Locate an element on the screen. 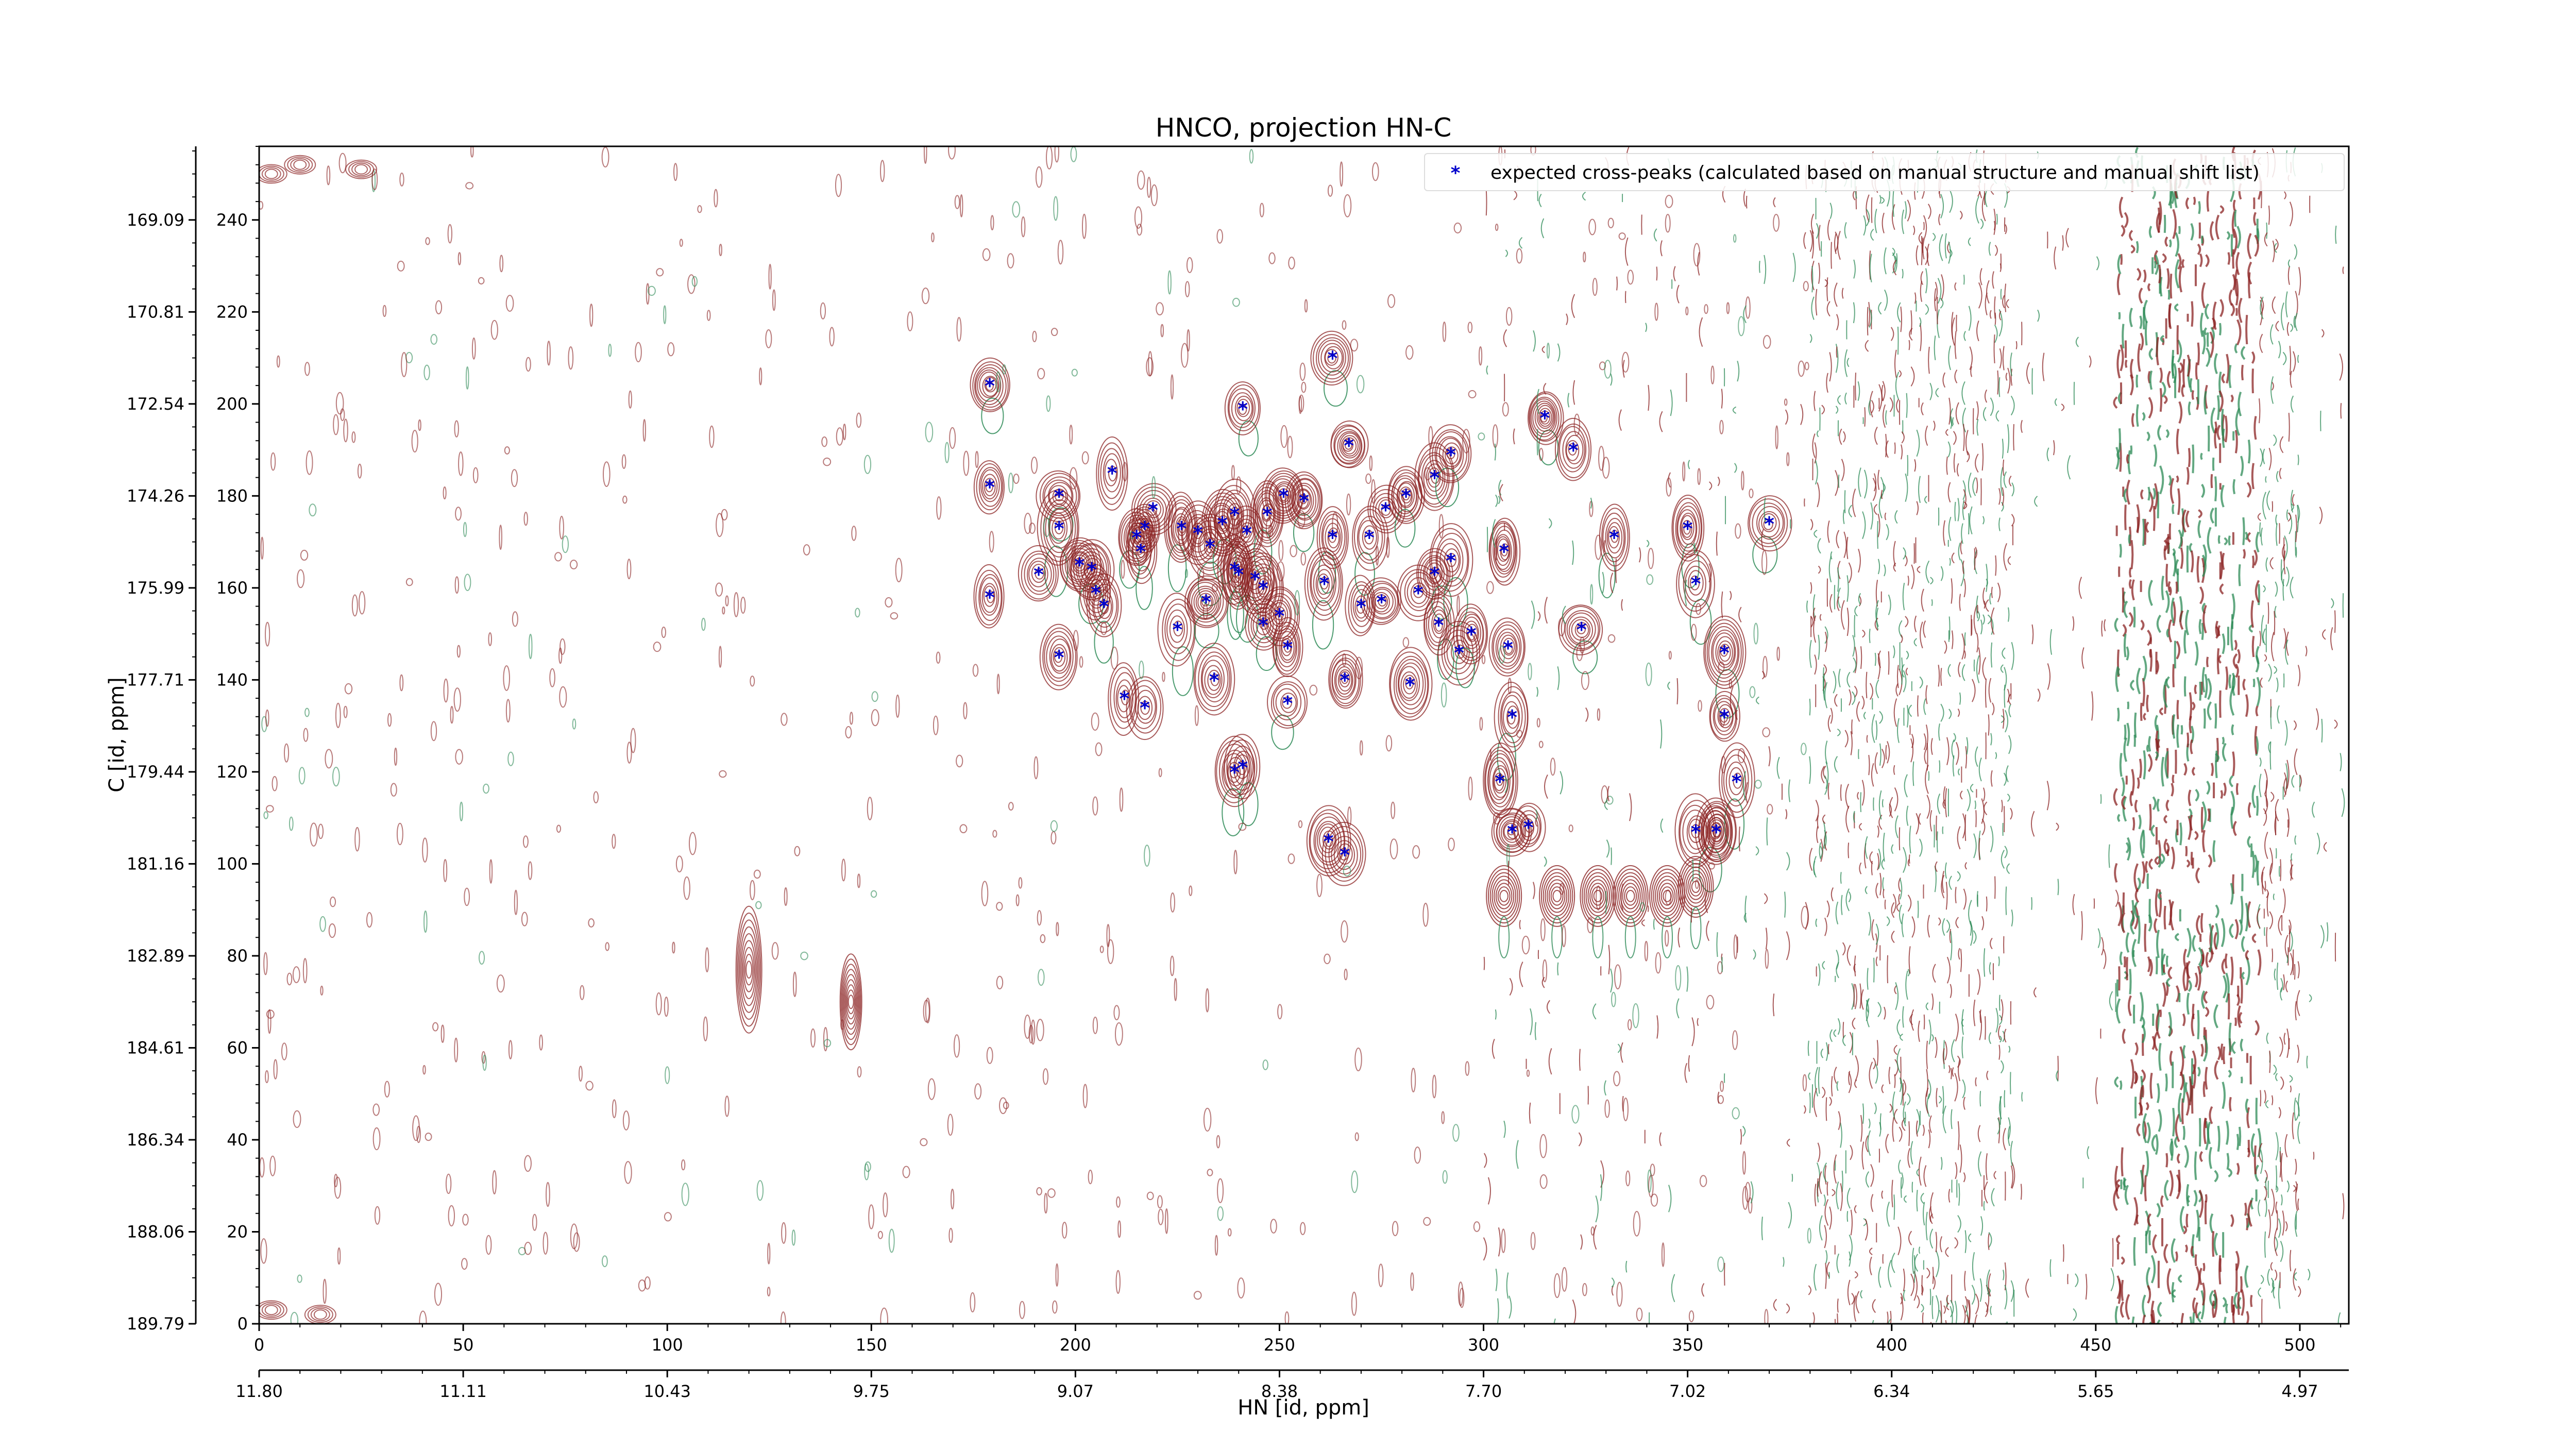  y-tick-label: 160 is located at coordinates (232, 588).